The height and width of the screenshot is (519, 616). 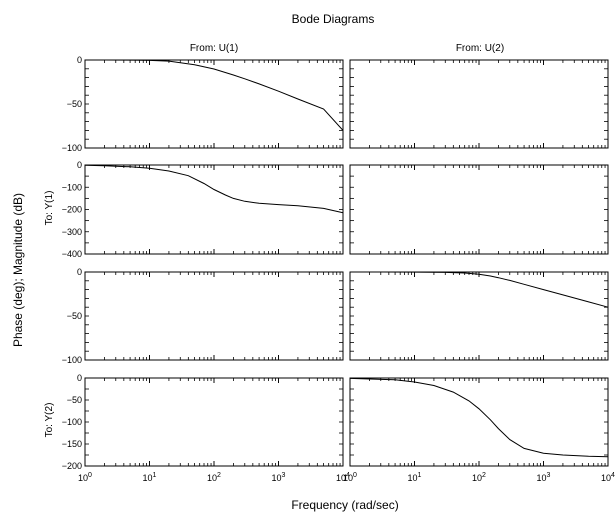 I want to click on row-title-y1: To: Y(1), so click(x=49, y=208).